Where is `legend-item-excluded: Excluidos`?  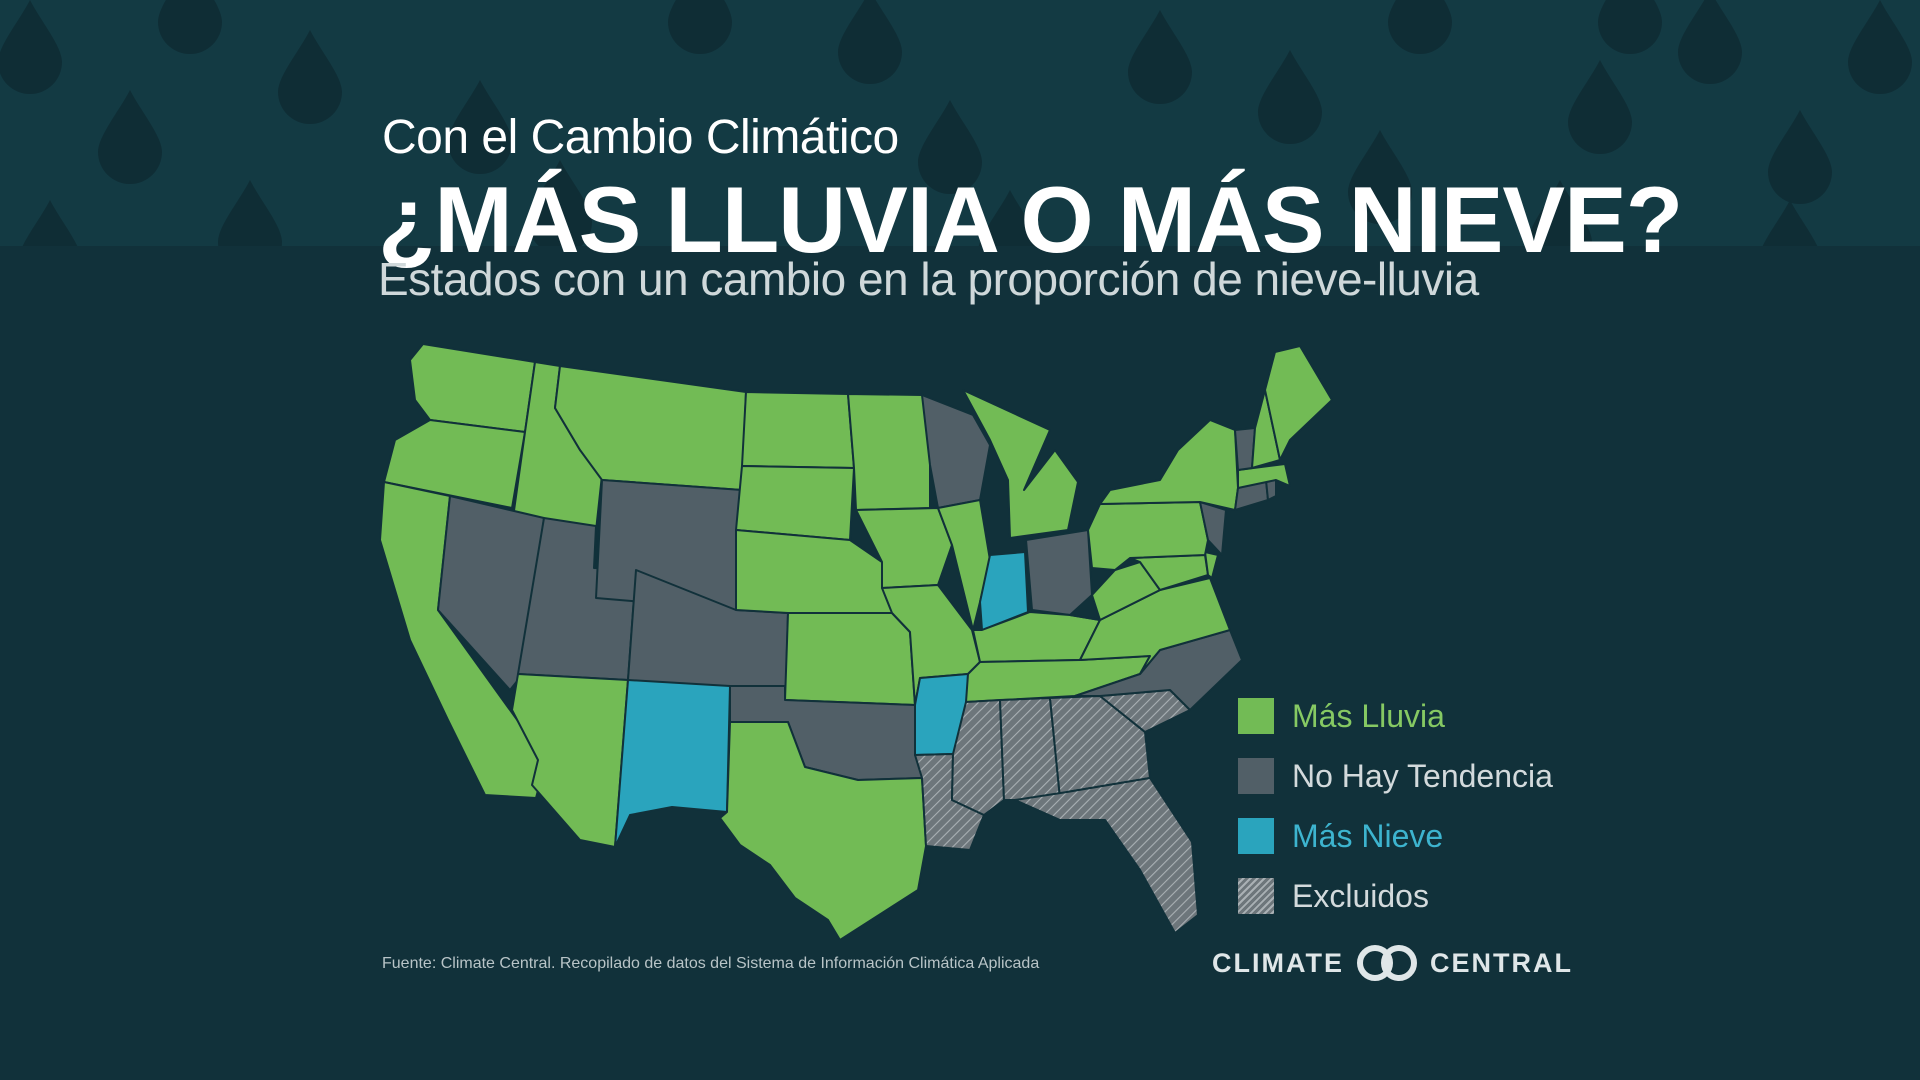 legend-item-excluded: Excluidos is located at coordinates (1448, 896).